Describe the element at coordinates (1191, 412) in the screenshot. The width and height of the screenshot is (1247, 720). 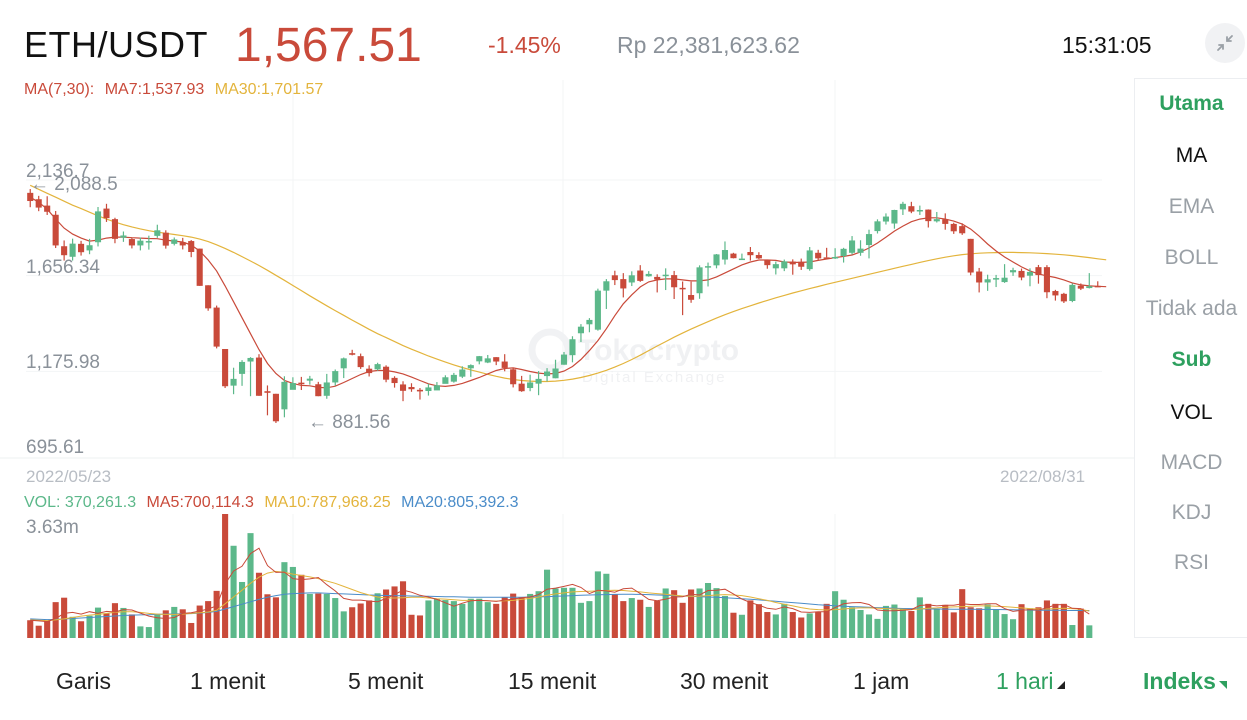
I see `indicator-vol: VOL` at that location.